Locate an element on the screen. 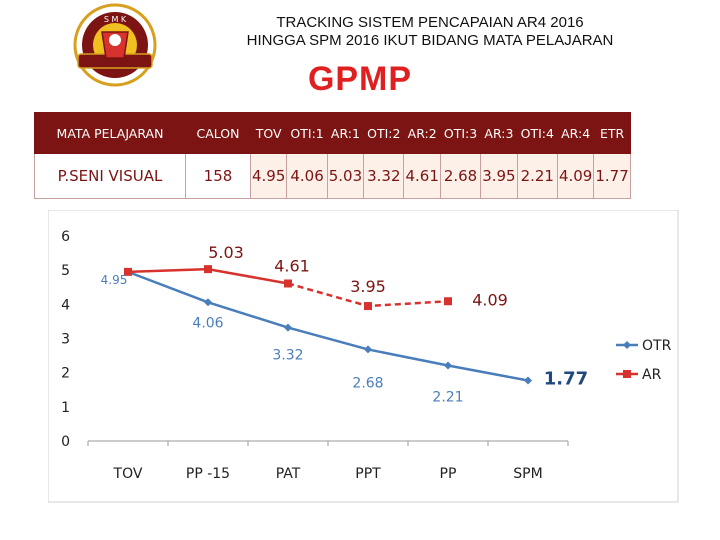 Image resolution: width=720 pixels, height=540 pixels. value-cell: 3.32 is located at coordinates (384, 176).